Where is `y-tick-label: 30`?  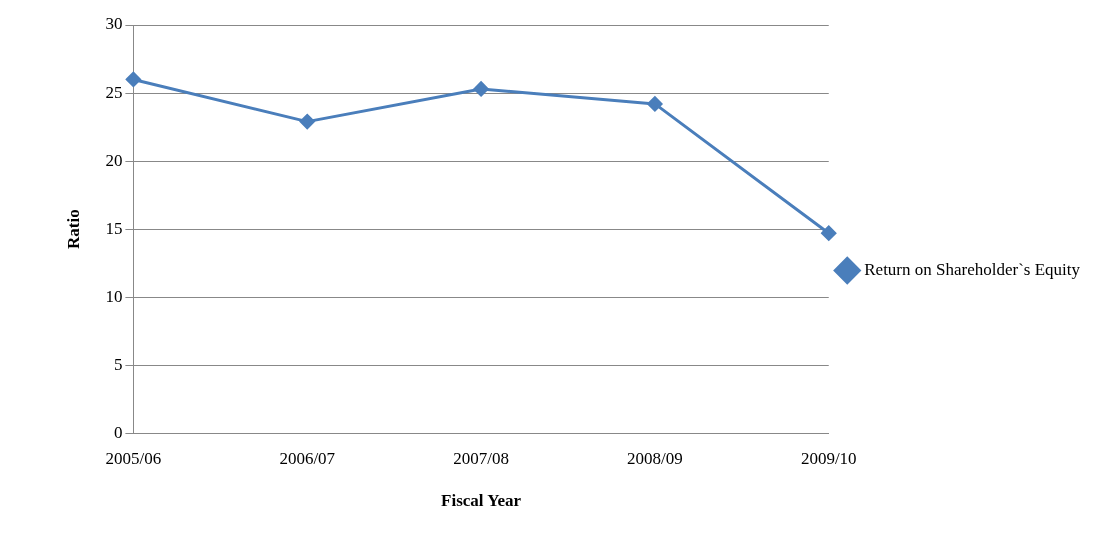 y-tick-label: 30 is located at coordinates (114, 24).